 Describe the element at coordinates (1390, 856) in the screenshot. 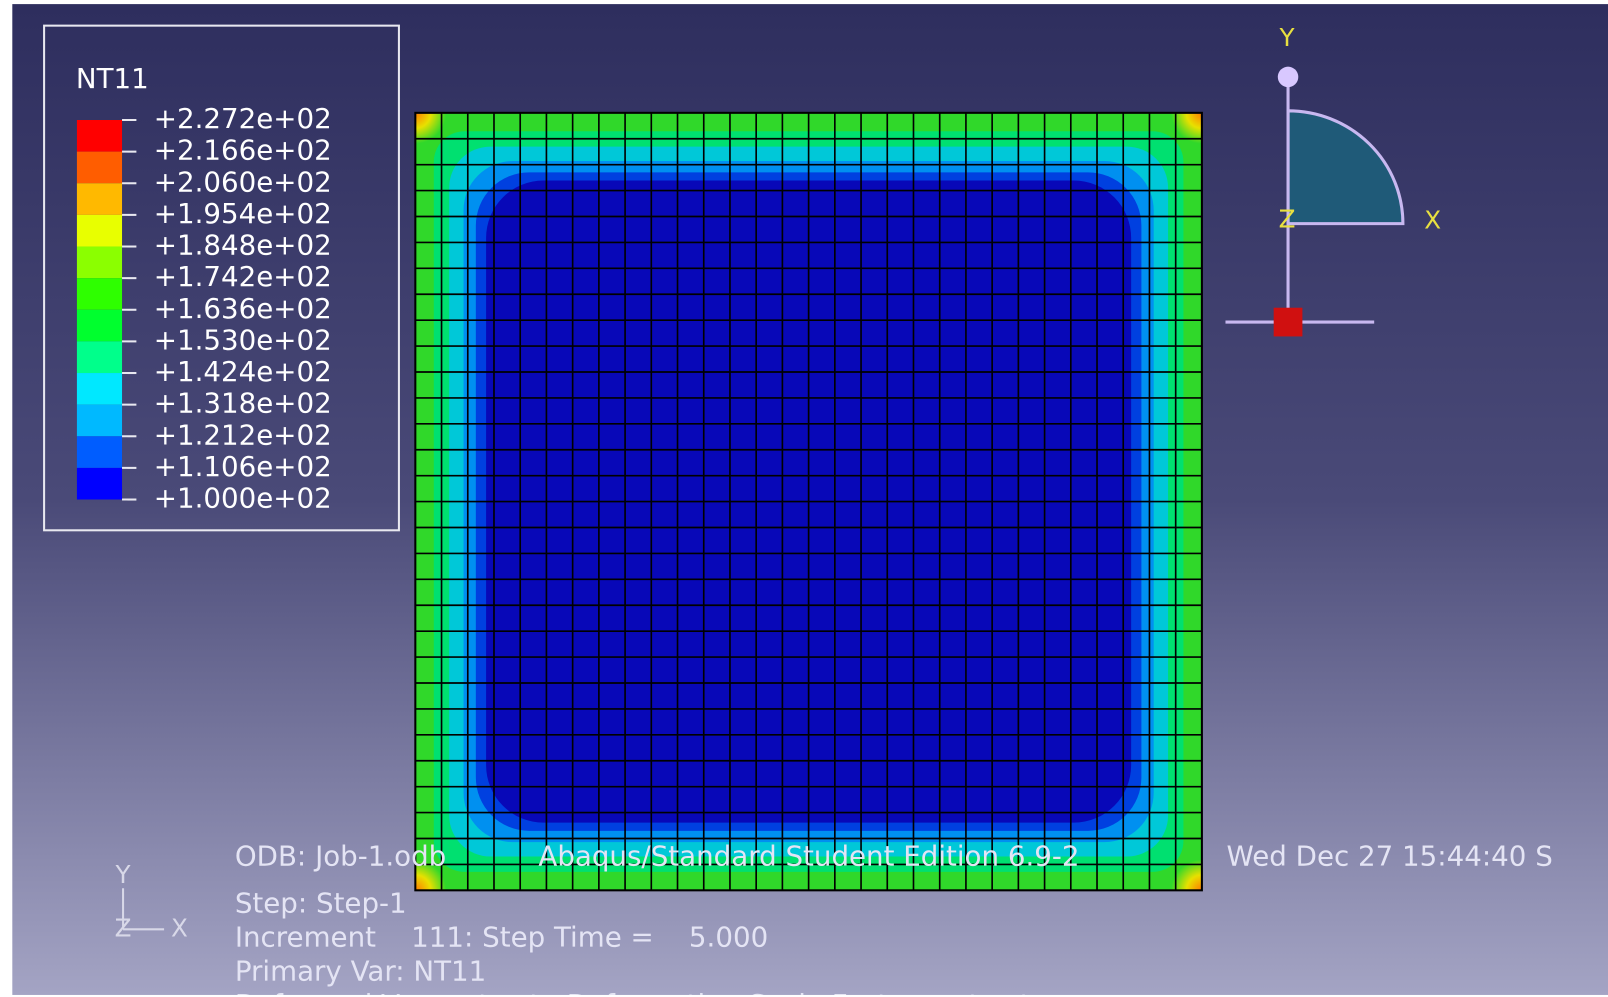

I see `info-date: Wed Dec 27 15:44:40 S` at that location.